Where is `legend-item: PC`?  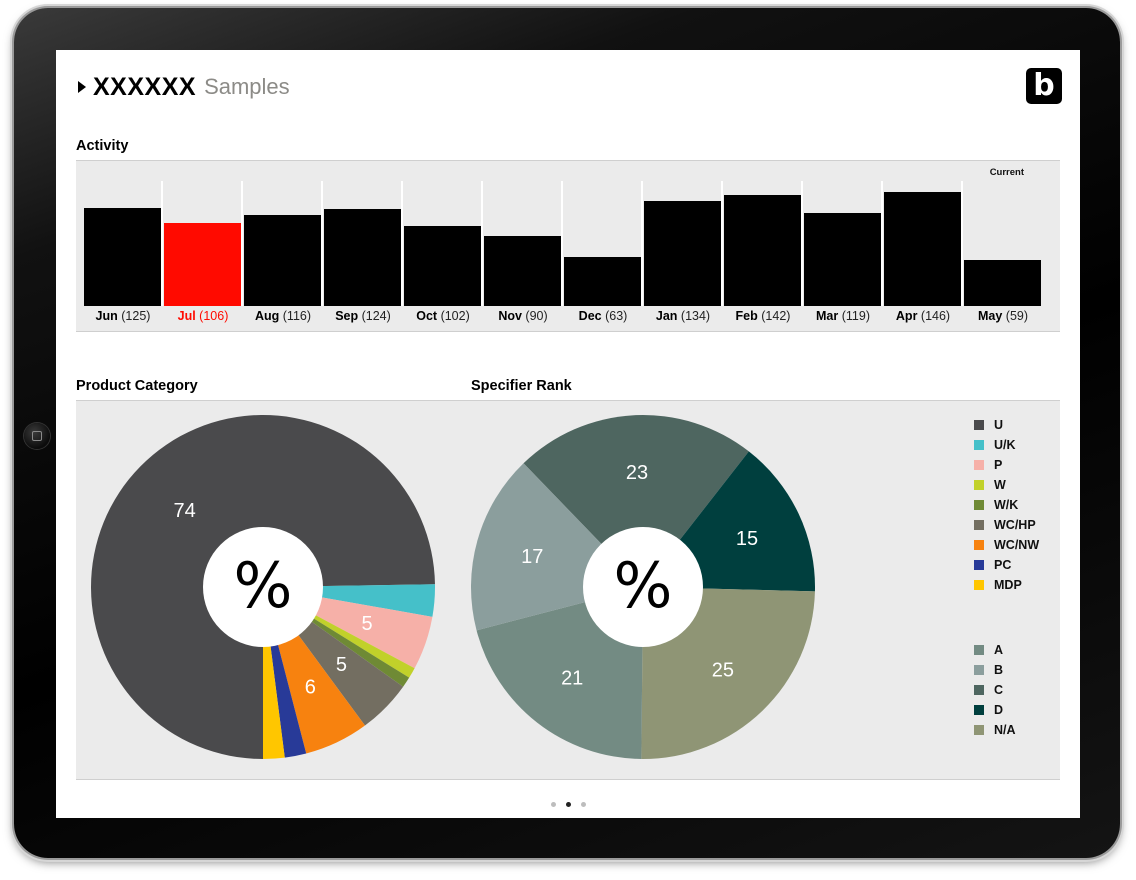
legend-item: PC is located at coordinates (1006, 565).